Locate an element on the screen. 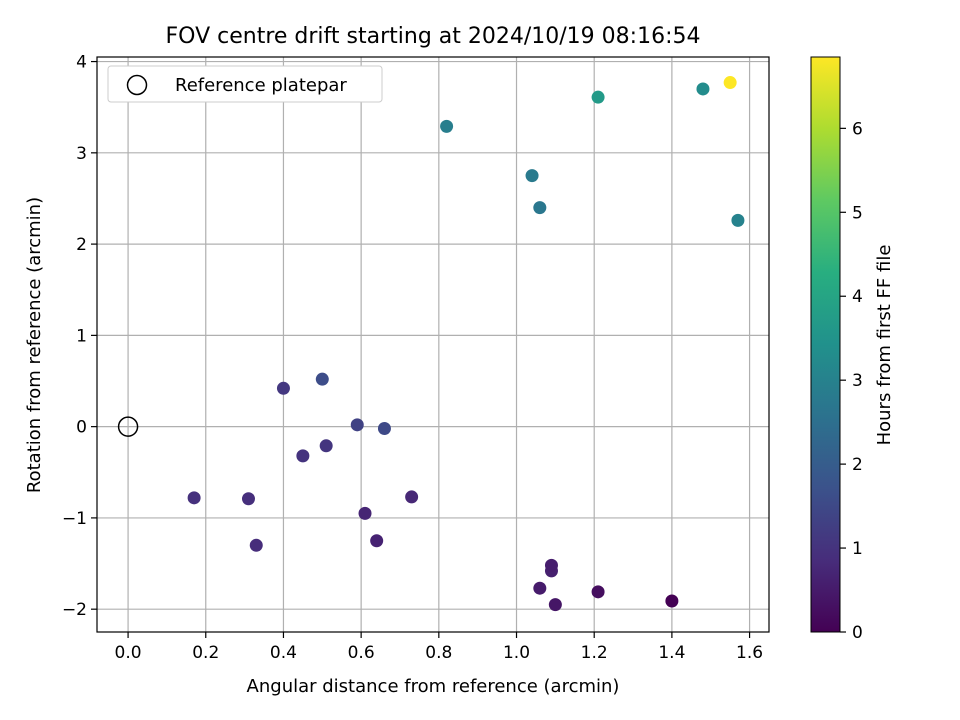 This screenshot has height=720, width=960. y-tick-label: 2 is located at coordinates (81, 245).